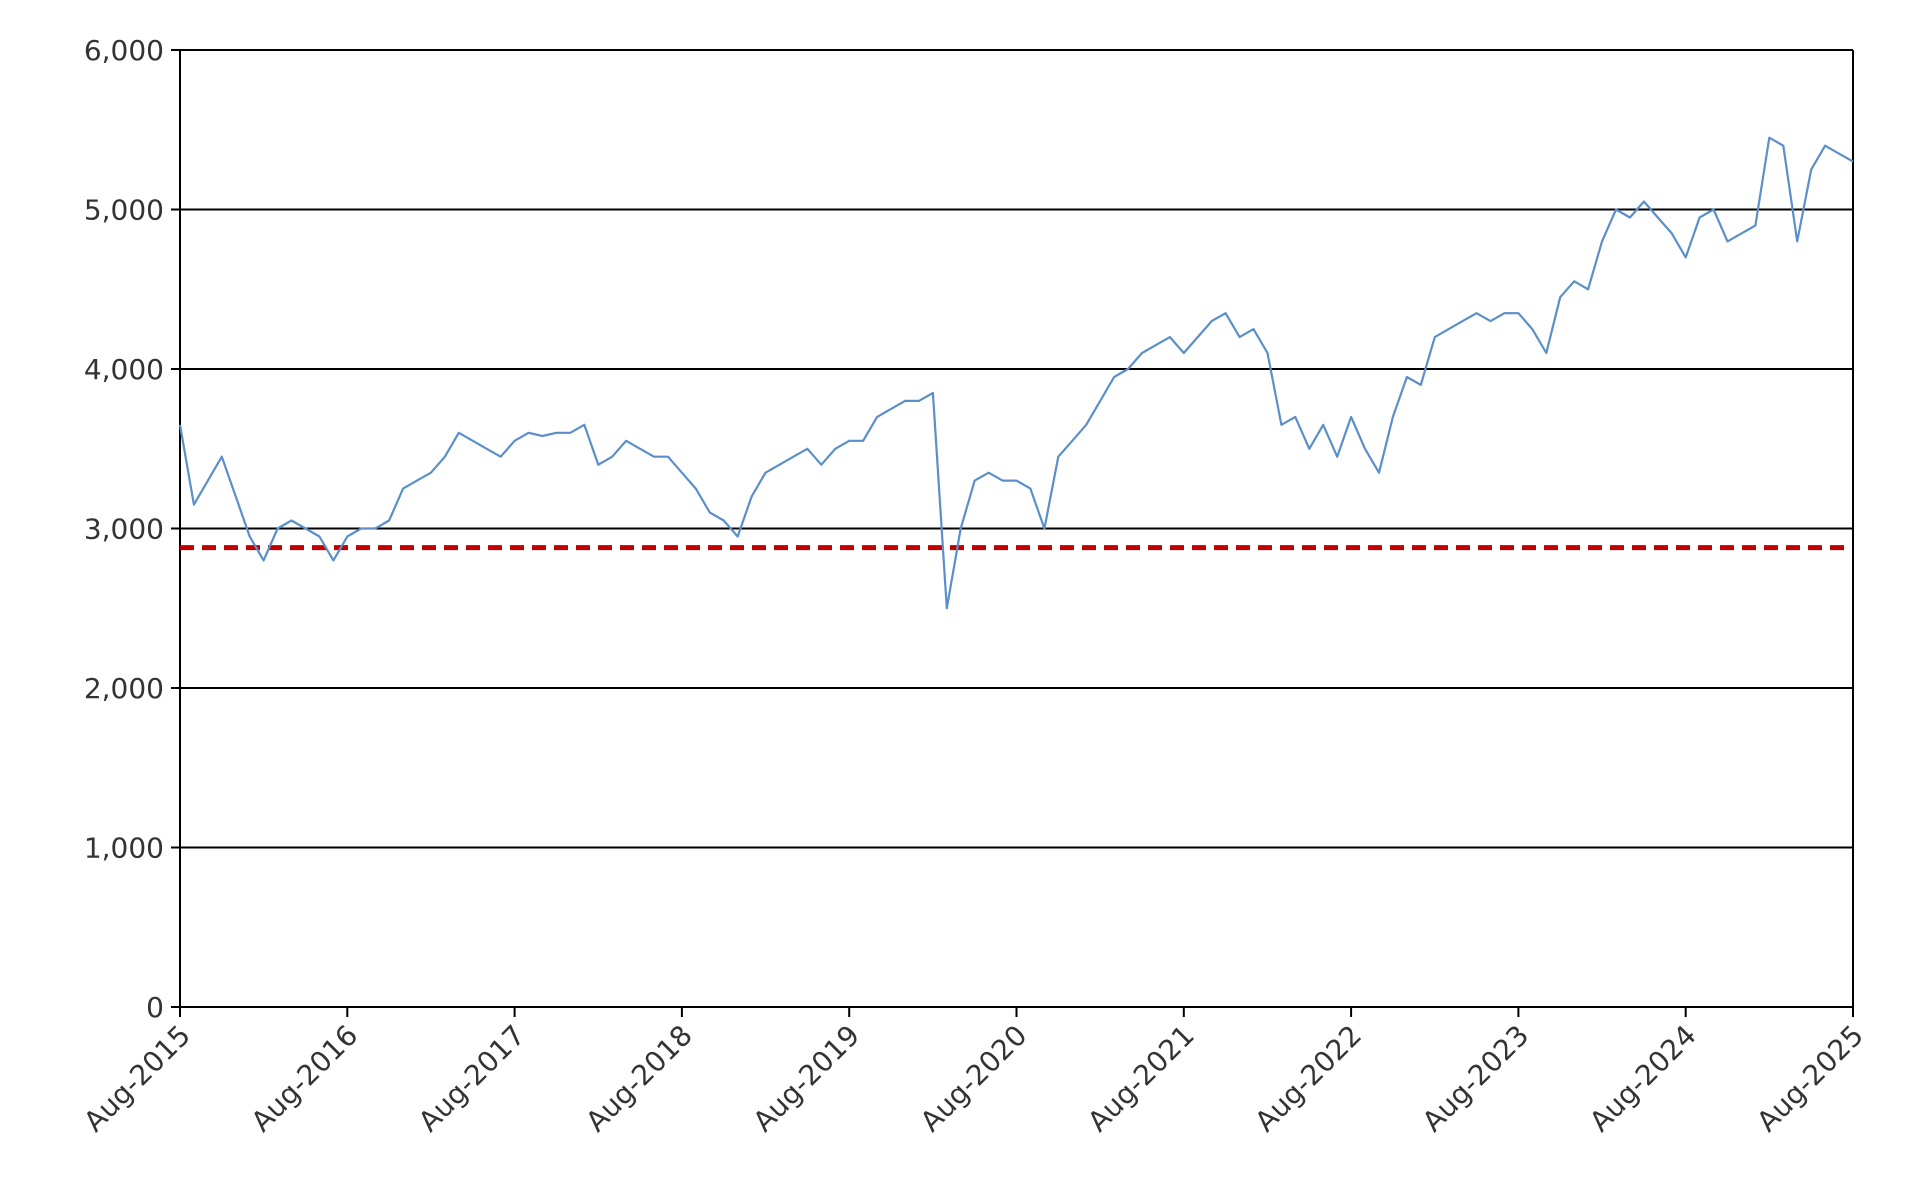 Image resolution: width=1918 pixels, height=1198 pixels. What do you see at coordinates (124, 529) in the screenshot?
I see `y-tick-label: 3,000` at bounding box center [124, 529].